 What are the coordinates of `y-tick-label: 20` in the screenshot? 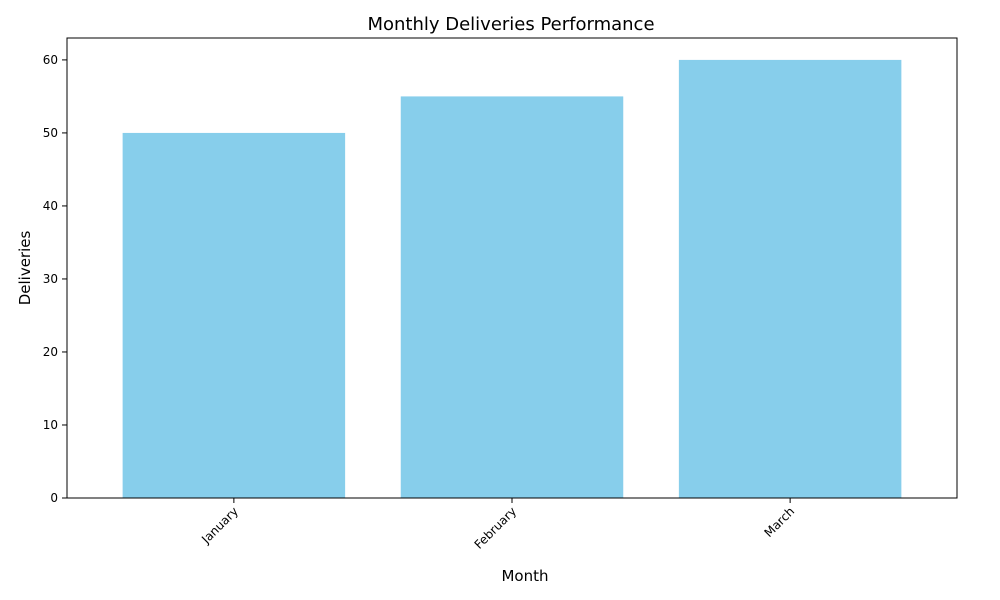 It's located at (50, 352).